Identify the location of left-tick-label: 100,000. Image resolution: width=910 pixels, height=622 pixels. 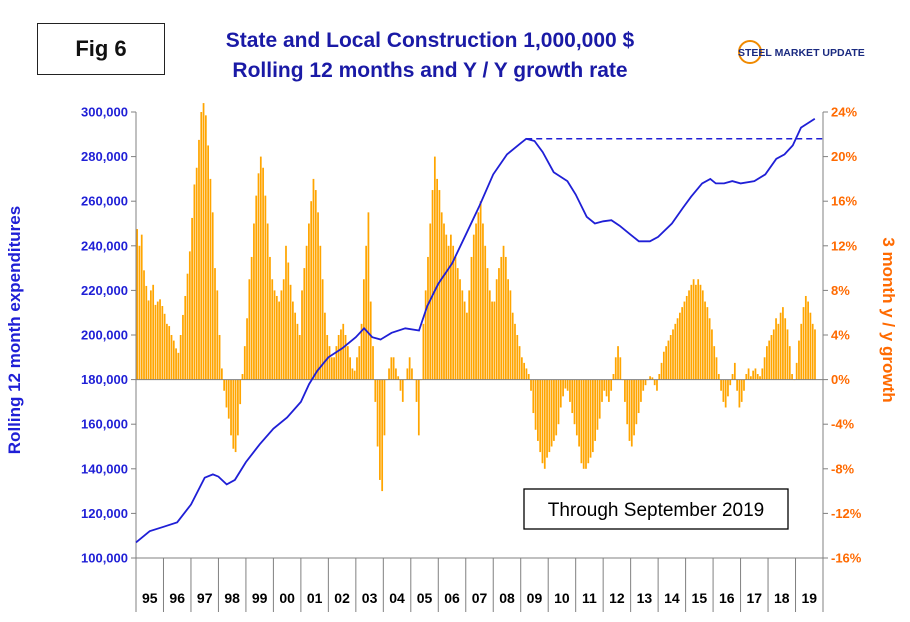
(104, 558).